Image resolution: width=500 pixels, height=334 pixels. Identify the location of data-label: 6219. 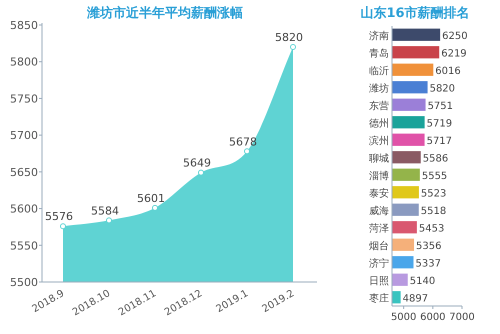
(454, 54).